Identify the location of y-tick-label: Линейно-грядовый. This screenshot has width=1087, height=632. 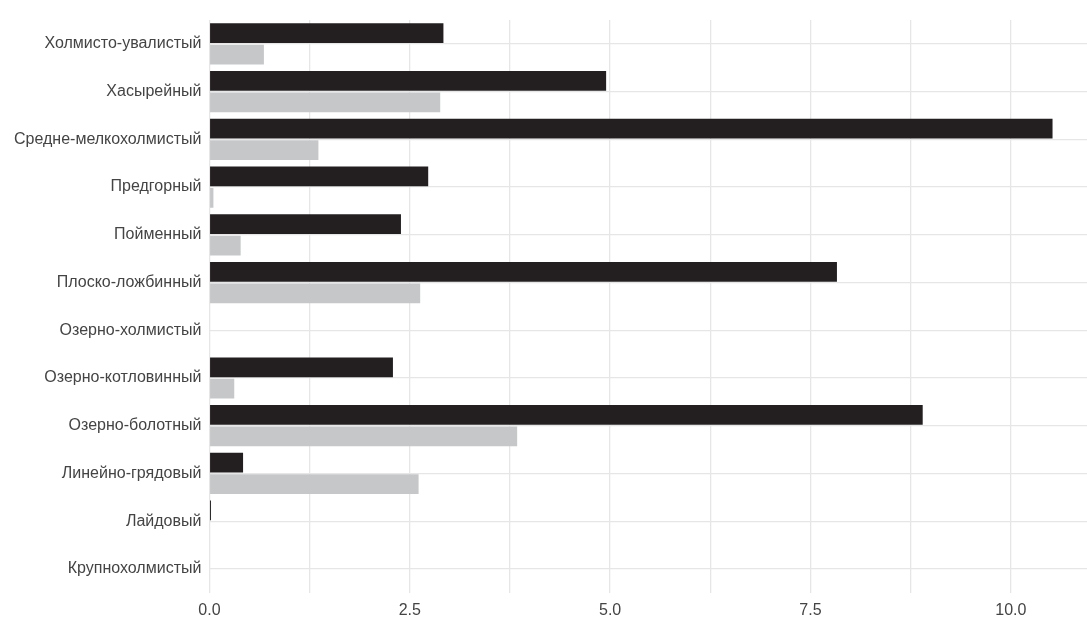
(131, 472).